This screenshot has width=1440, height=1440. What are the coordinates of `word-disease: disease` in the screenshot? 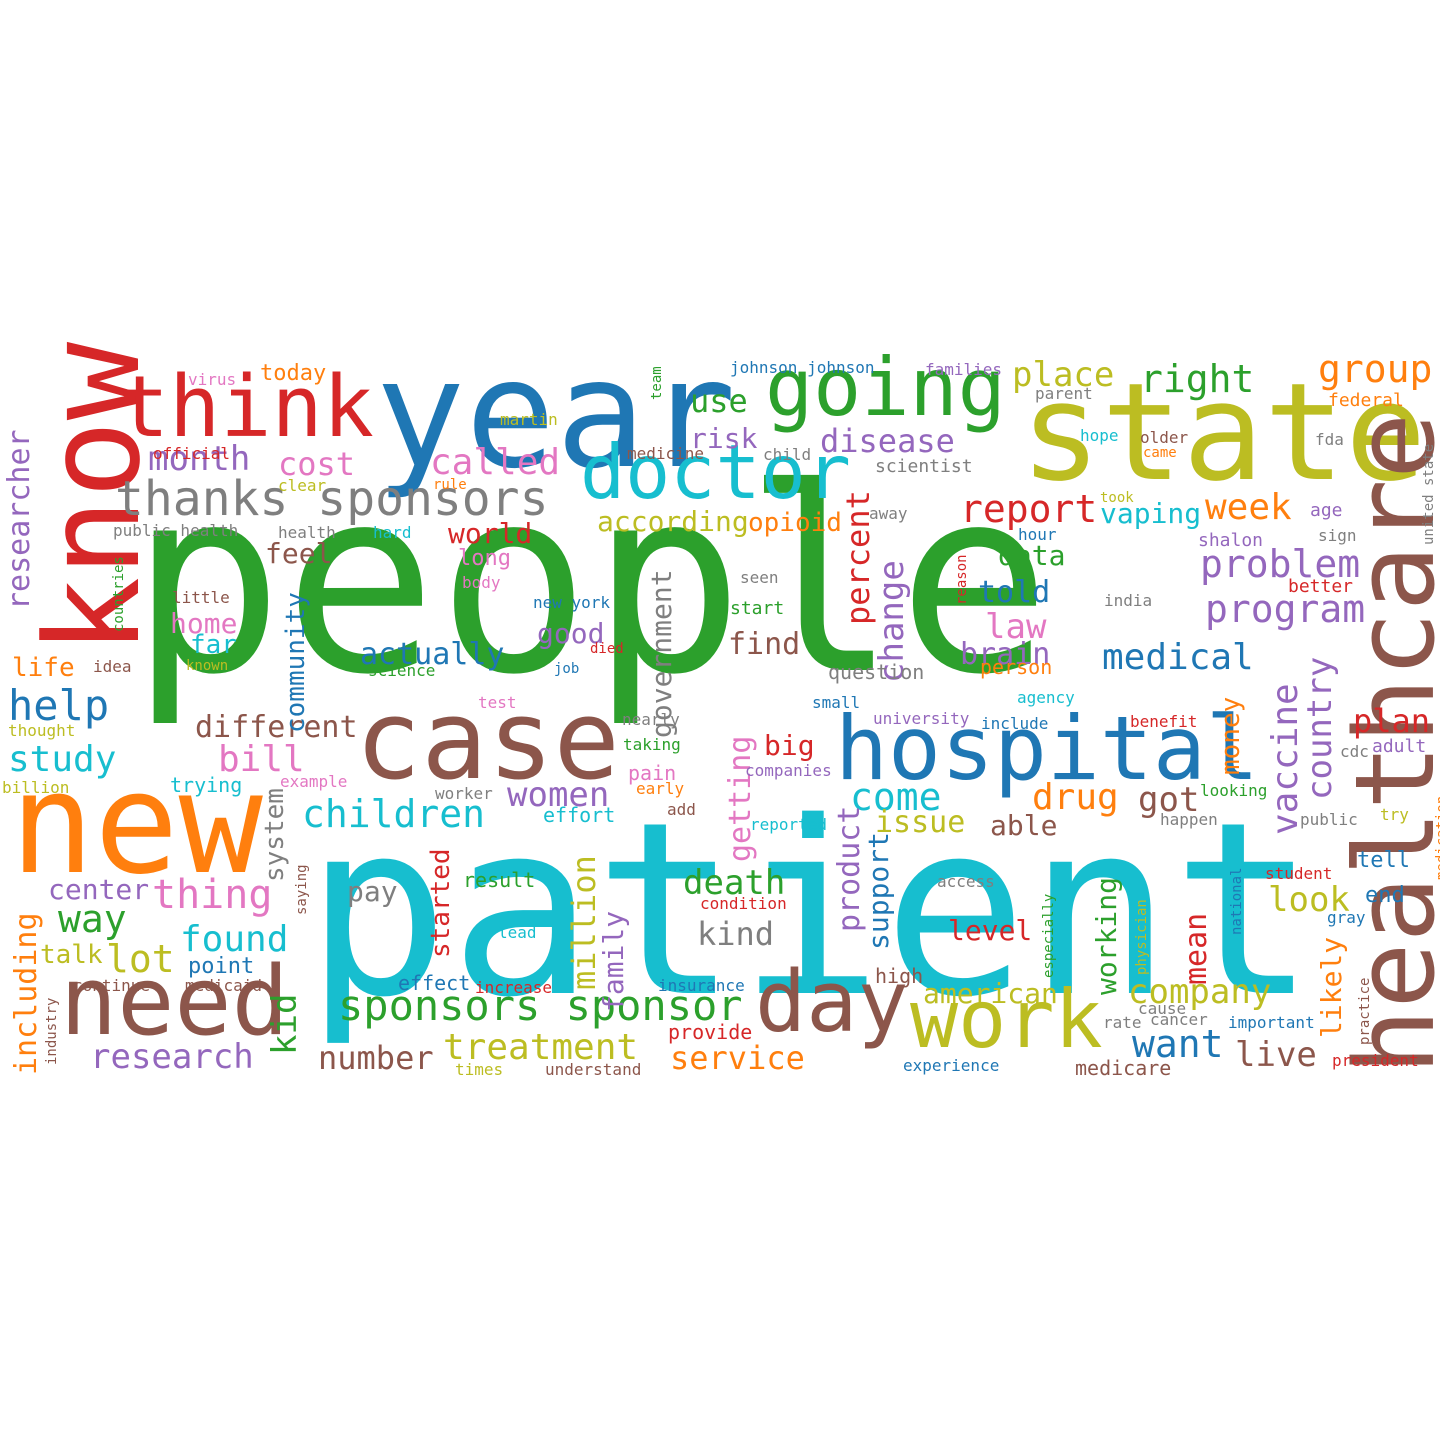 It's located at (887, 441).